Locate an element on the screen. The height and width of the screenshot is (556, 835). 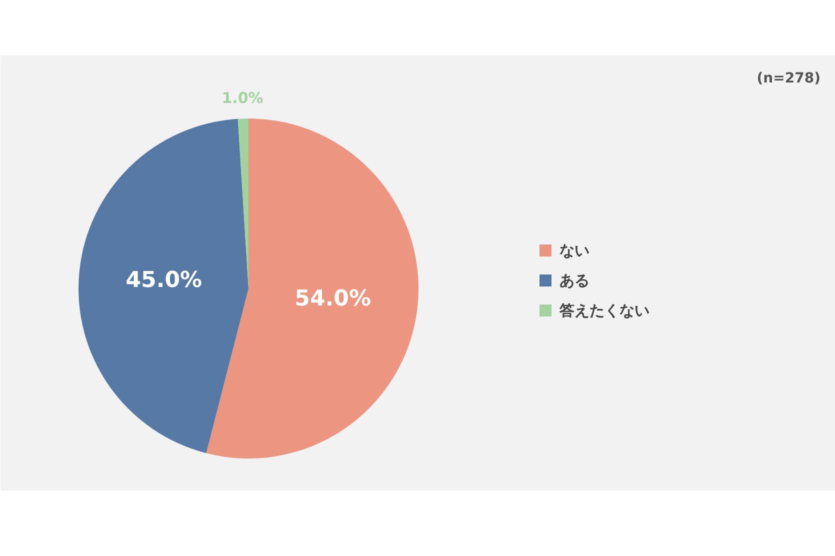
text: (n=278) is located at coordinates (788, 78).